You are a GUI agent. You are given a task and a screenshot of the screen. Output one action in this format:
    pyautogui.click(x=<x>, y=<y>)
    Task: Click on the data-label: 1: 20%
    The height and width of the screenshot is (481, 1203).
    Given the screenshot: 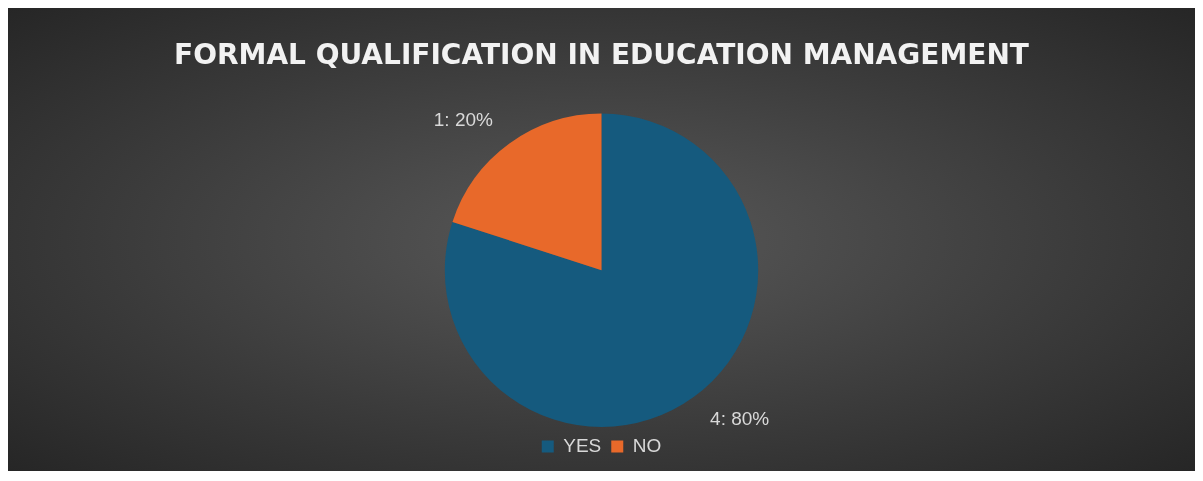 What is the action you would take?
    pyautogui.click(x=463, y=120)
    